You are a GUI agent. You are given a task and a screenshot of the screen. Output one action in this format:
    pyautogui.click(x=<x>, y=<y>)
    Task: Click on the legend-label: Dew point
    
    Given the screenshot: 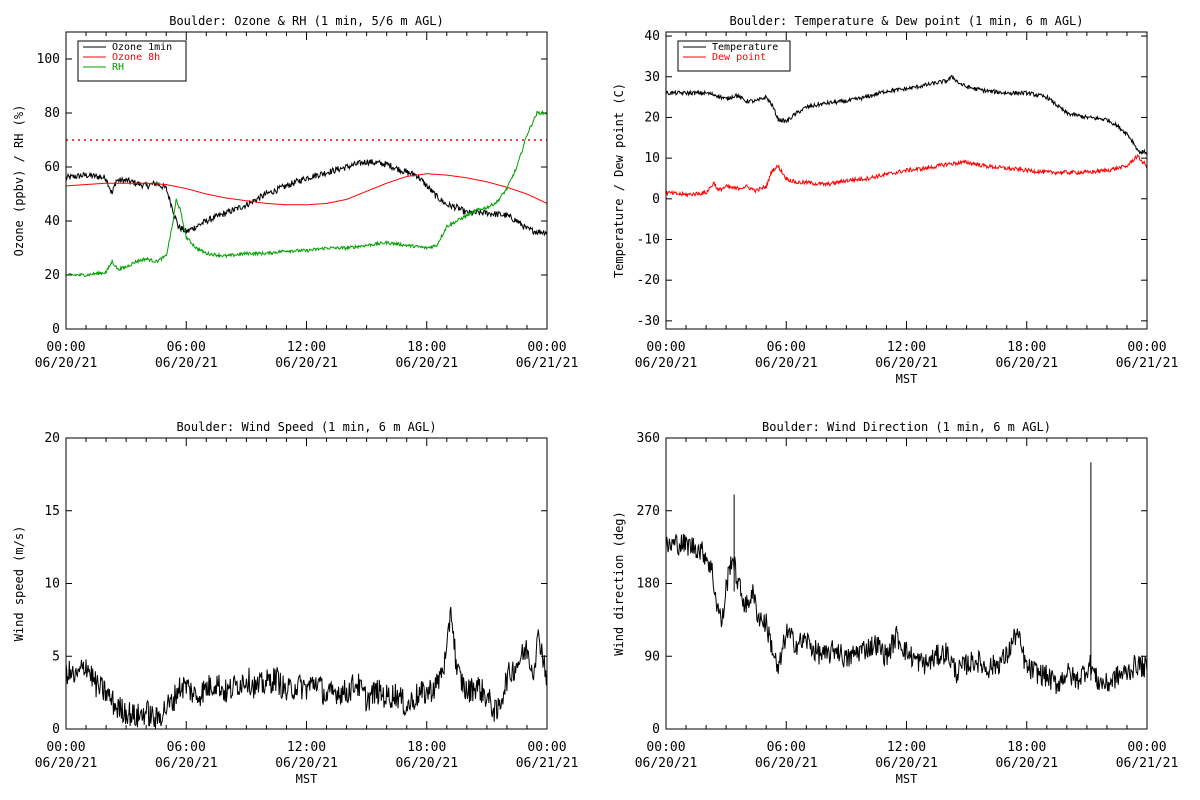 What is the action you would take?
    pyautogui.click(x=739, y=57)
    